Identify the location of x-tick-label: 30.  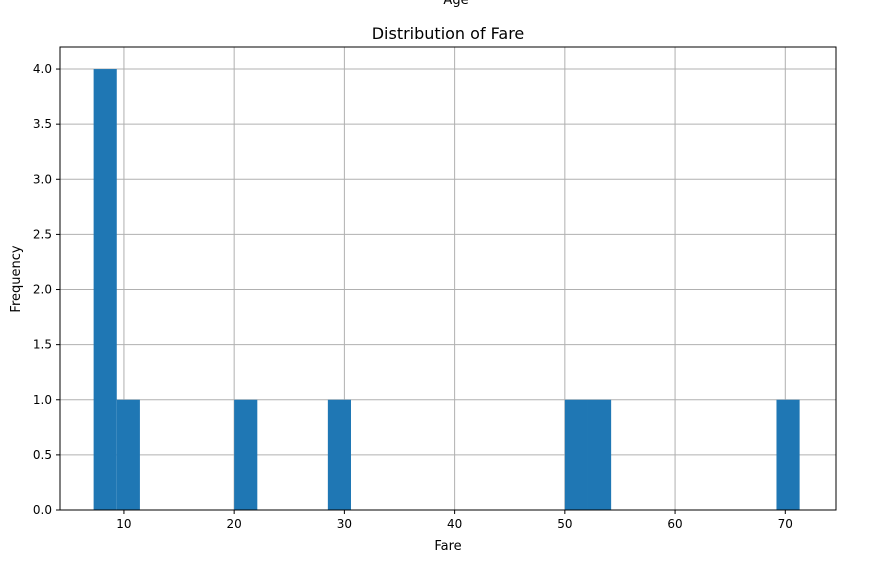
(344, 524).